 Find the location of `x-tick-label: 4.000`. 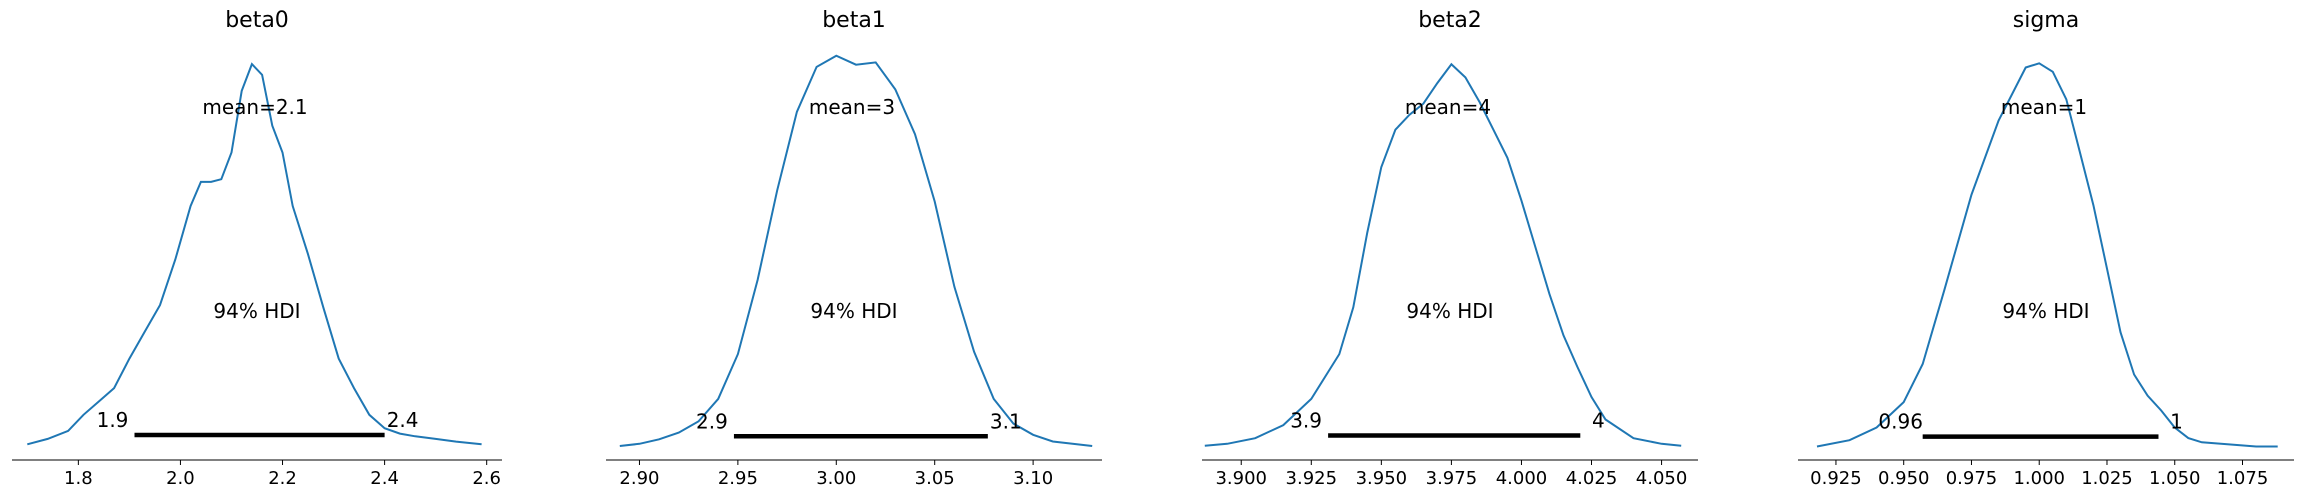

x-tick-label: 4.000 is located at coordinates (1522, 478).